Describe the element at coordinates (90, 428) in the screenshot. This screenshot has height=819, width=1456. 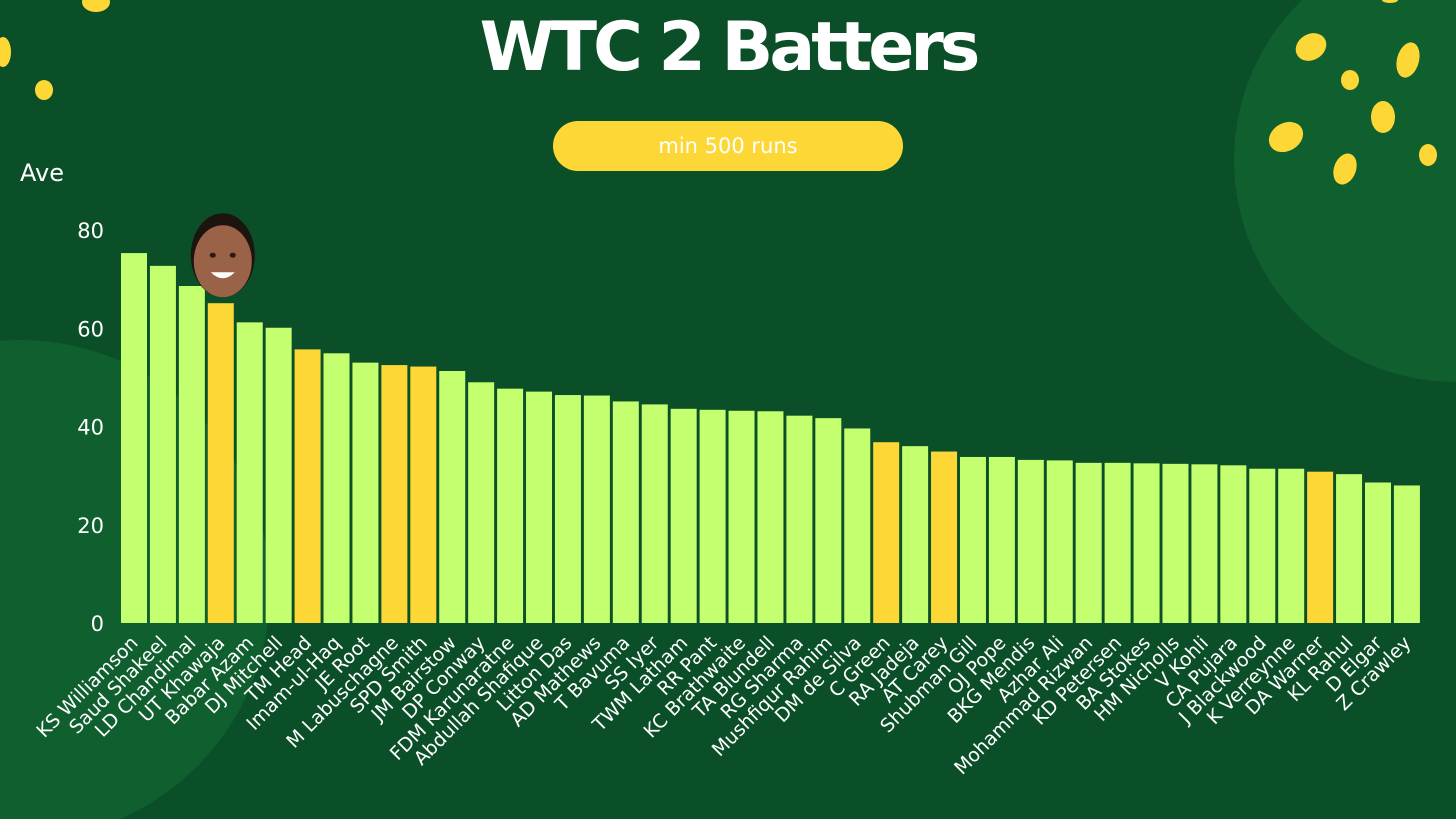
I see `y-tick-label: 40` at that location.